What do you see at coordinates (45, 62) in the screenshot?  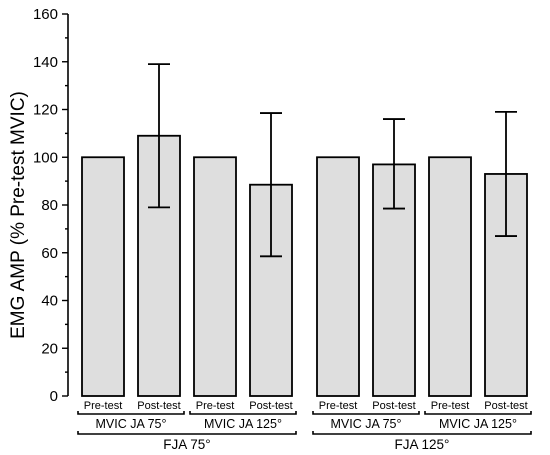 I see `y-tick-label: 140` at bounding box center [45, 62].